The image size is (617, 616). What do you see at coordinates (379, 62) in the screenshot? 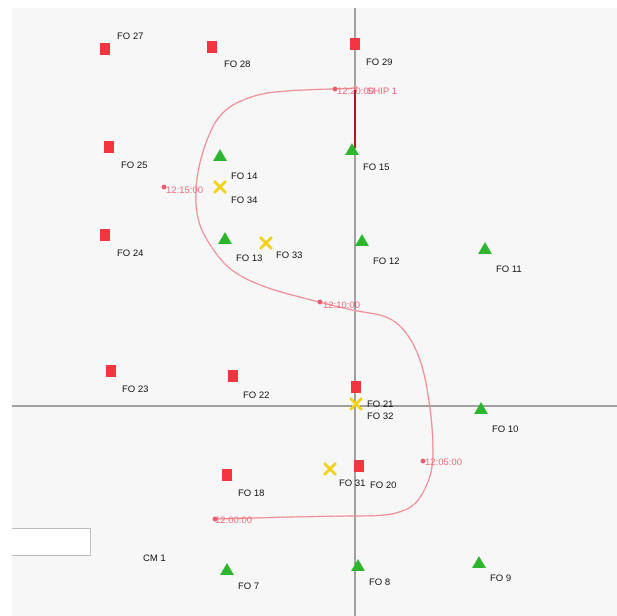
I see `object-label-fo-29: FO 29` at bounding box center [379, 62].